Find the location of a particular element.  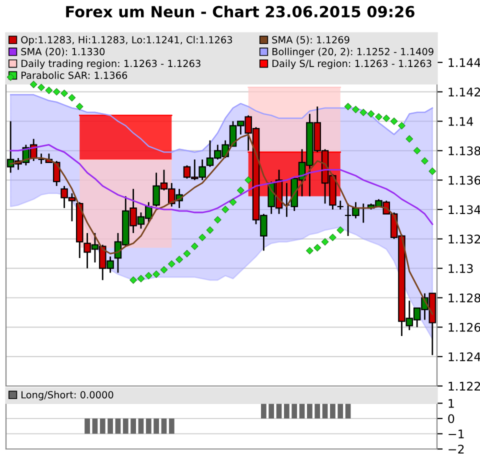

chart-title: Forex um Neun - Chart 23.06.2015 09:26 is located at coordinates (240, 12).